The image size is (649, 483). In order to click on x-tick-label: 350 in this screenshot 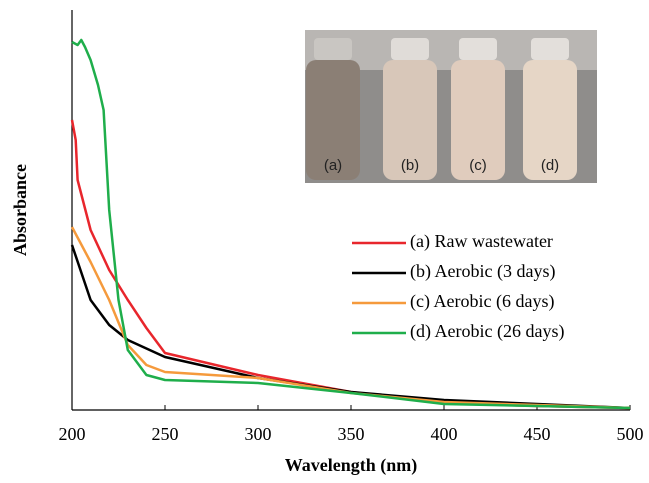, I will do `click(351, 434)`.